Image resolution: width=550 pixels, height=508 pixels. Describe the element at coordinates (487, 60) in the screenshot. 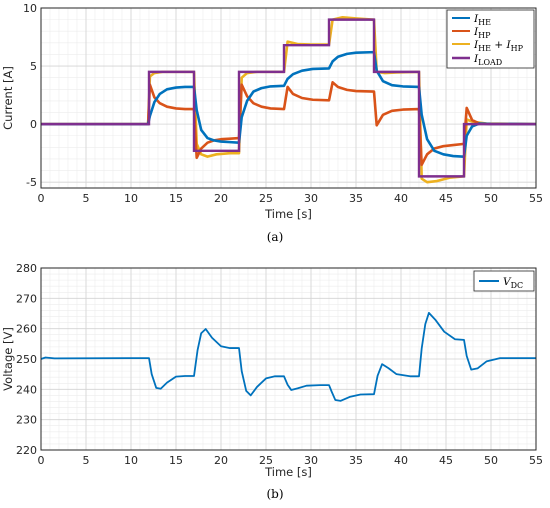

I see `legend-label-i-load: ILOAD` at that location.